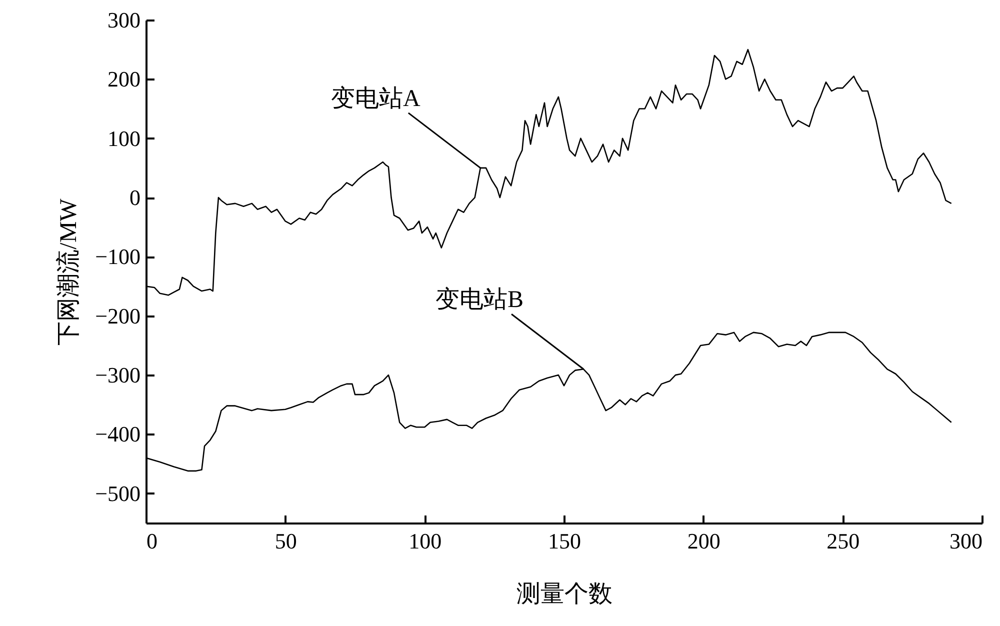 This screenshot has width=1000, height=626. Describe the element at coordinates (117, 315) in the screenshot. I see `y-tick-label: −200` at that location.